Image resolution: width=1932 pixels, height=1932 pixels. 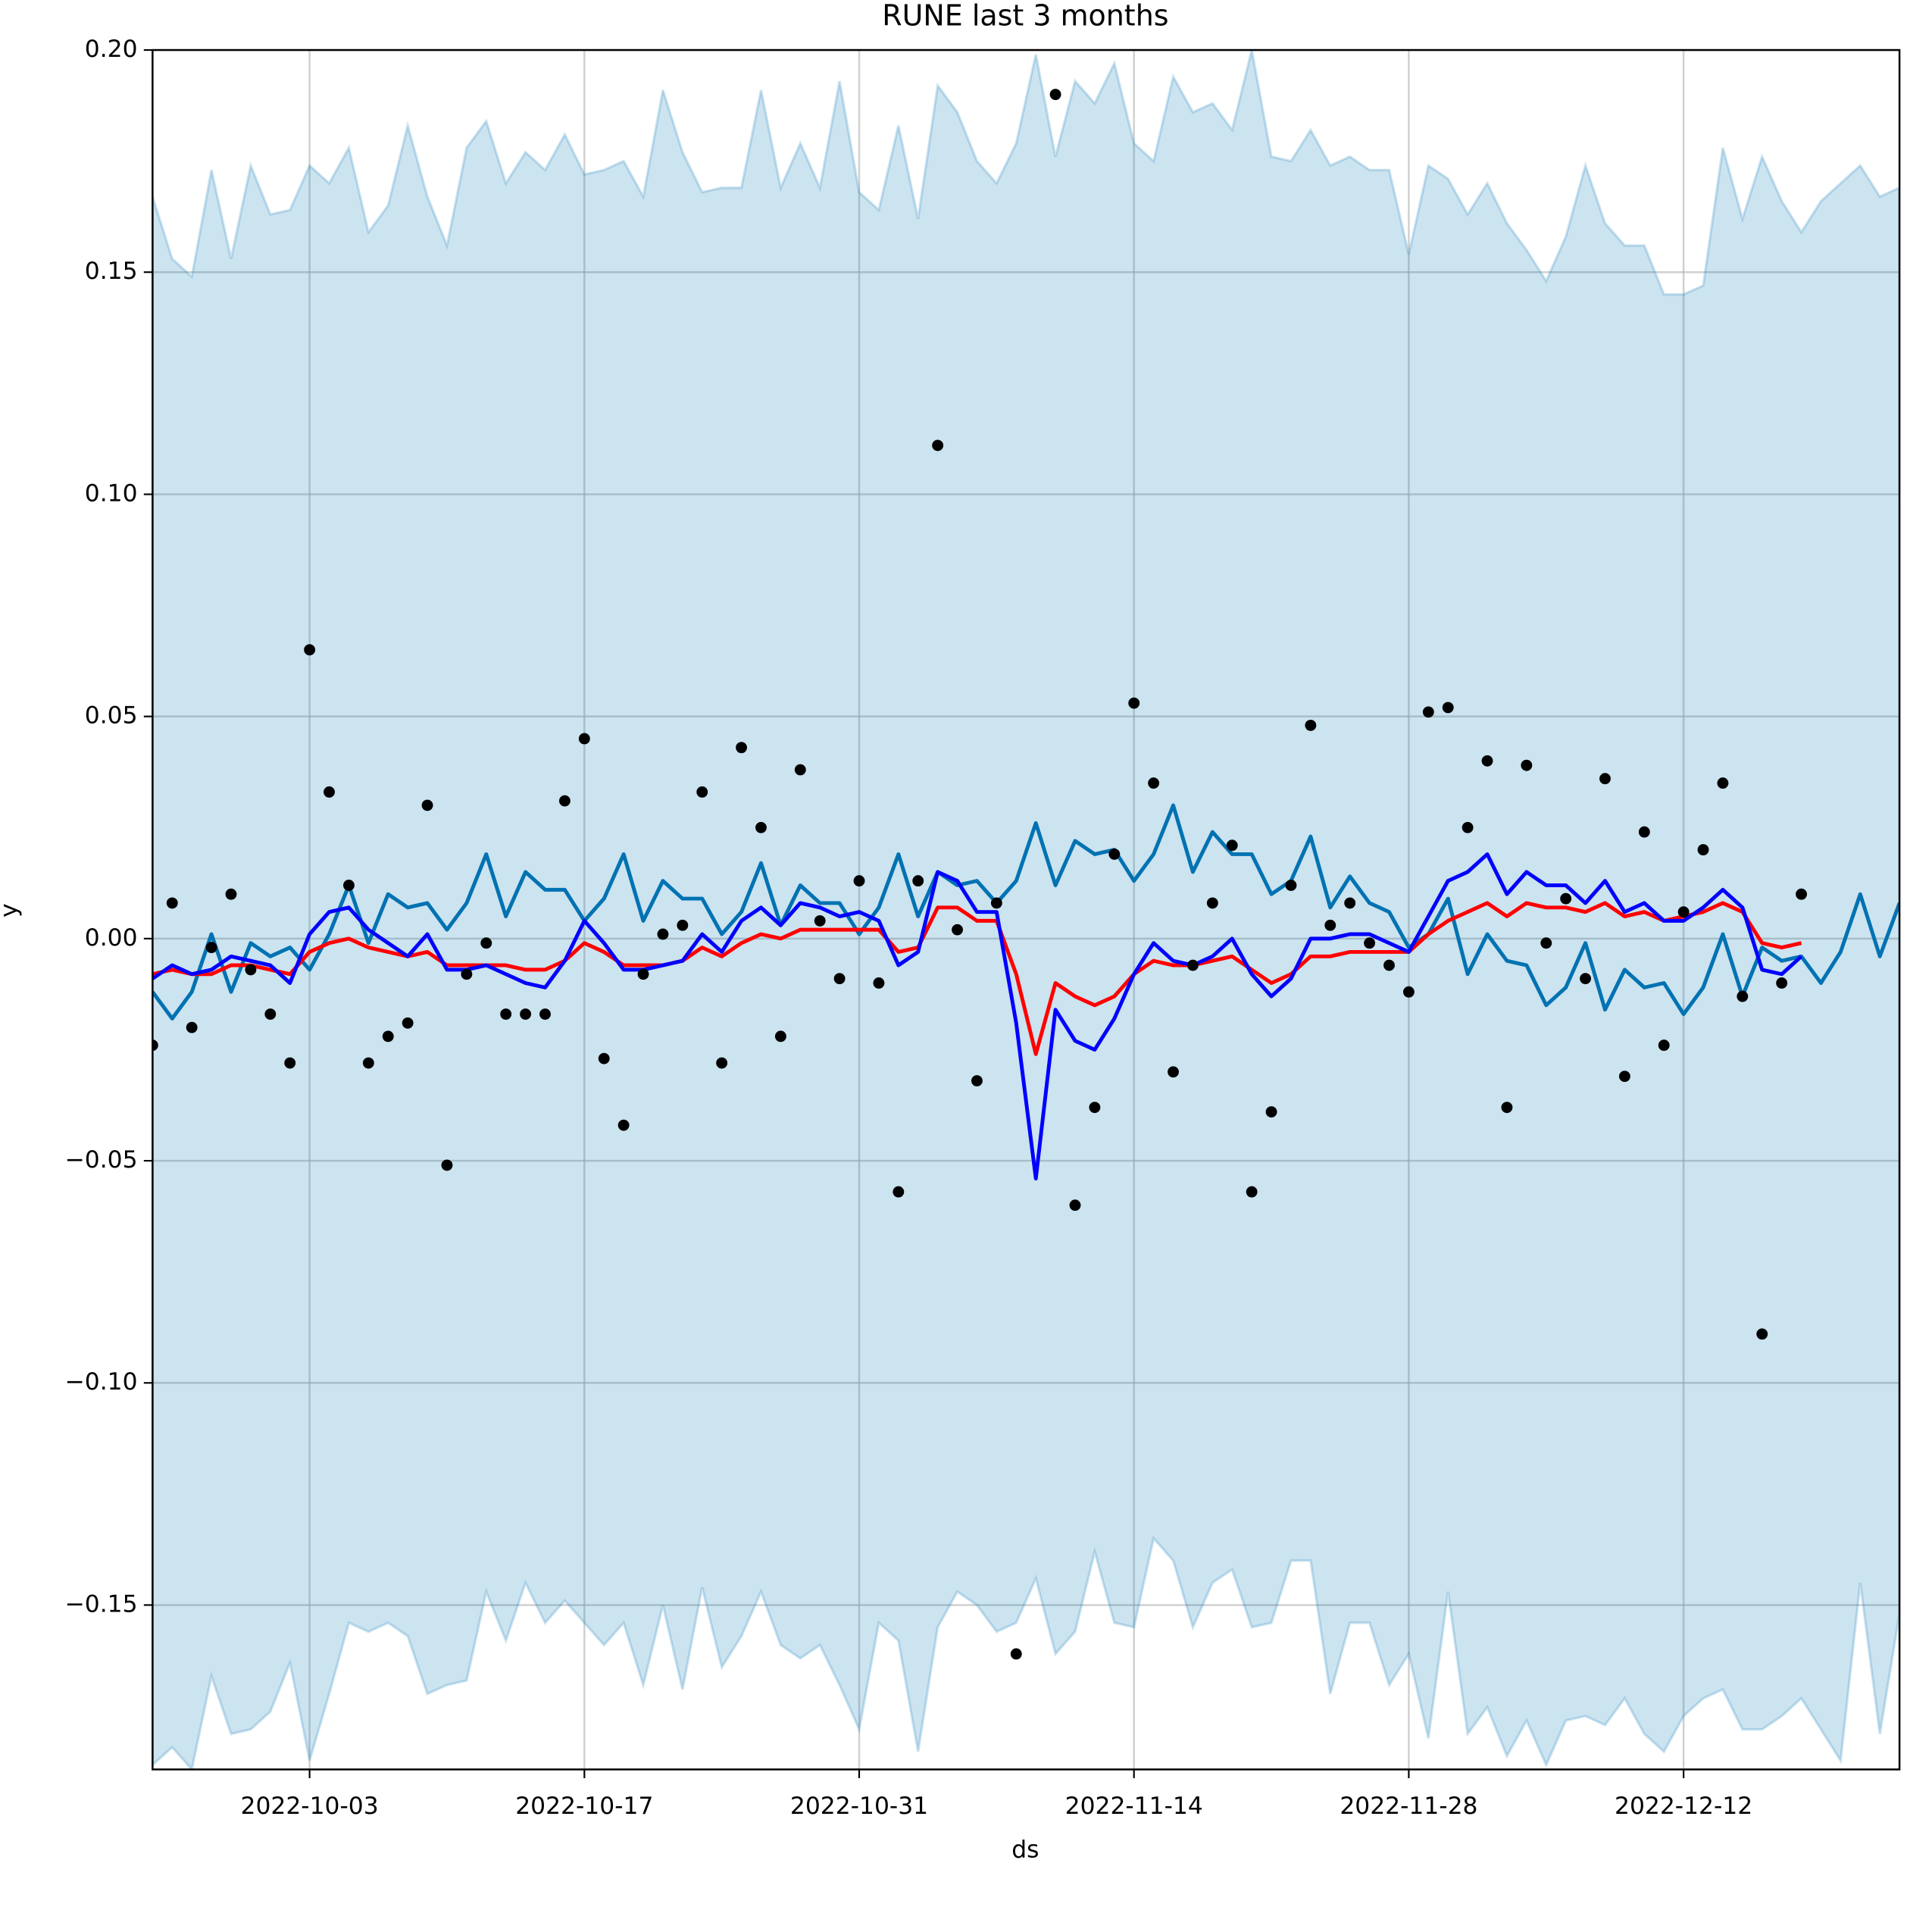 What do you see at coordinates (310, 1806) in the screenshot?
I see `x-tick-label: 2022-10-03` at bounding box center [310, 1806].